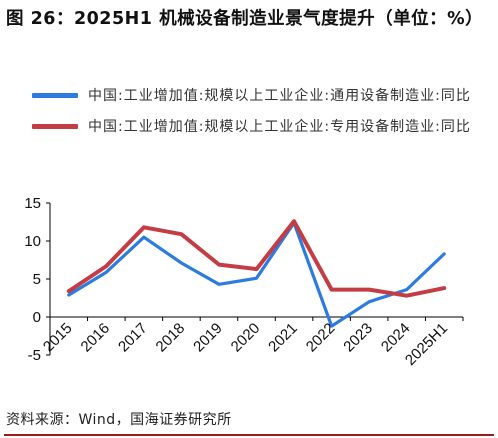 Image resolution: width=498 pixels, height=438 pixels. Describe the element at coordinates (279, 96) in the screenshot. I see `legend-label-series-1: 中国:工业增加值:规模以上工业企业:通用设备制造业:同比` at that location.